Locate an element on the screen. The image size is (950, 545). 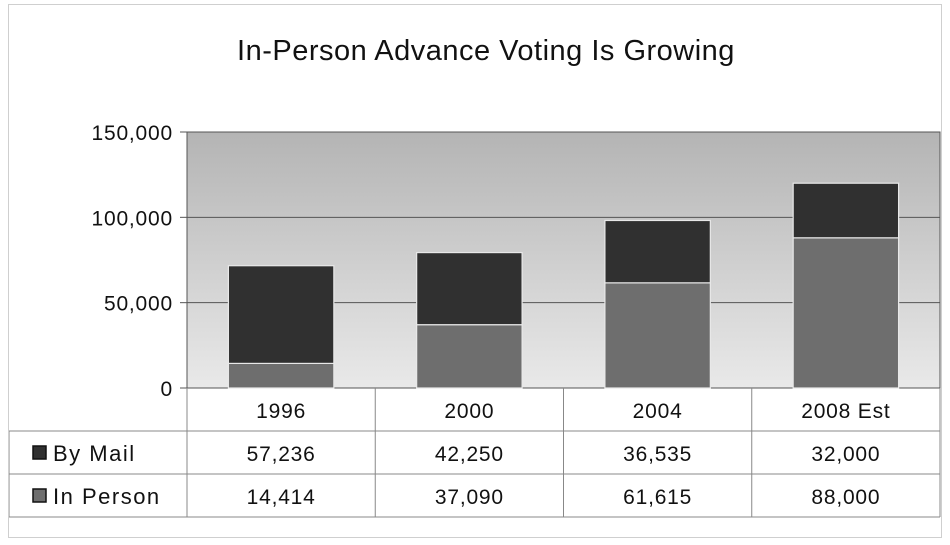
table-row-label: By Mail is located at coordinates (94, 453).